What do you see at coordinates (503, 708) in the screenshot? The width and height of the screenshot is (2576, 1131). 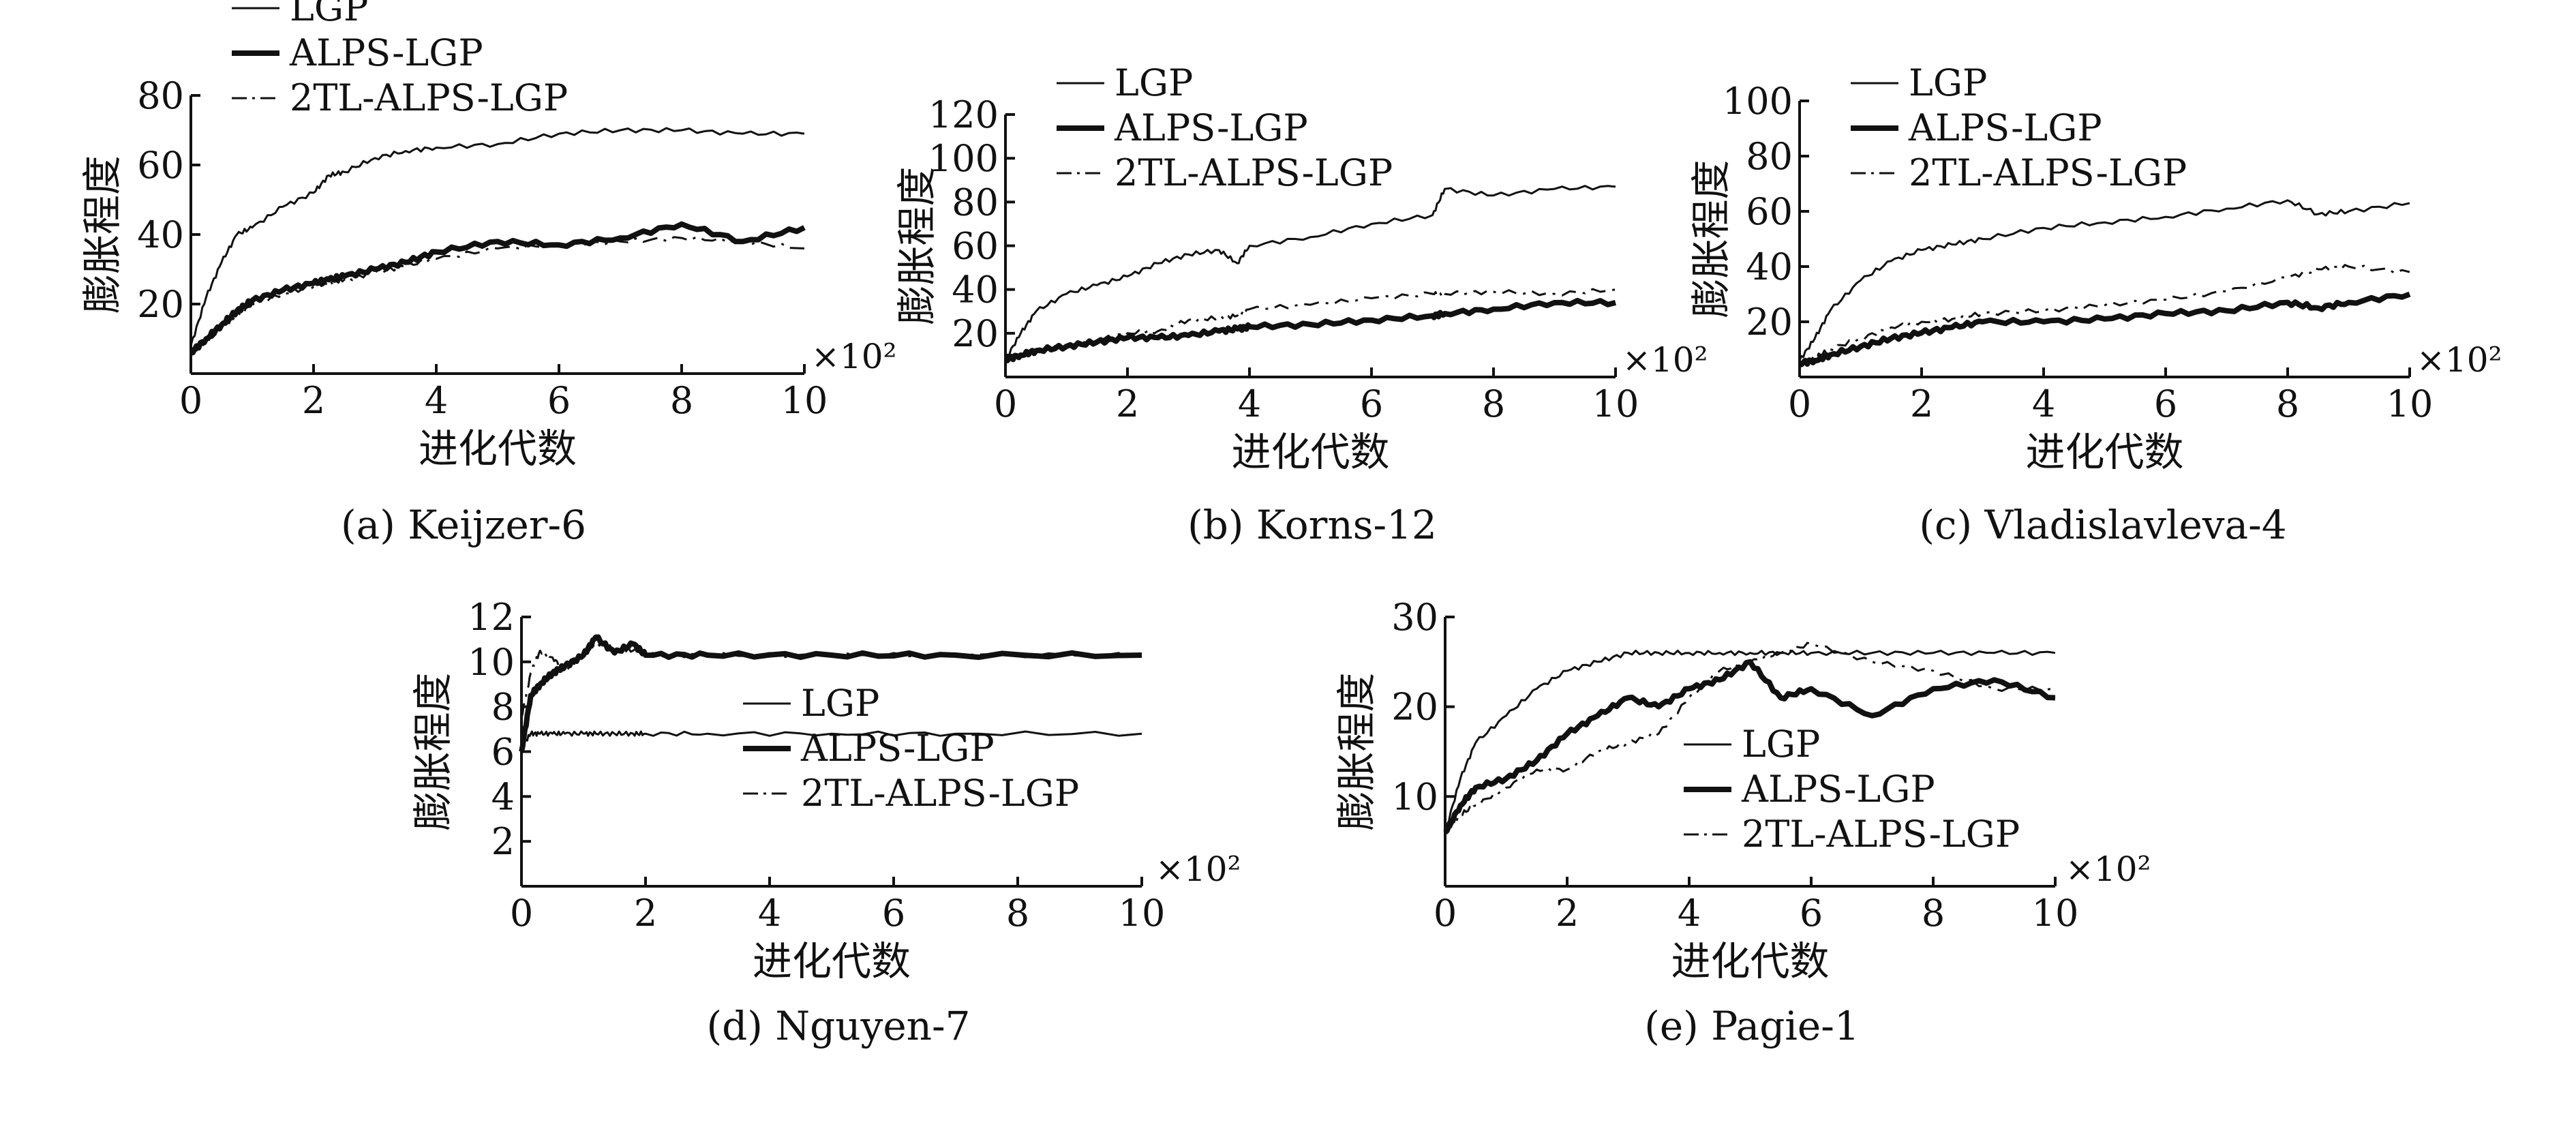 I see `y-tick-label: 8` at bounding box center [503, 708].